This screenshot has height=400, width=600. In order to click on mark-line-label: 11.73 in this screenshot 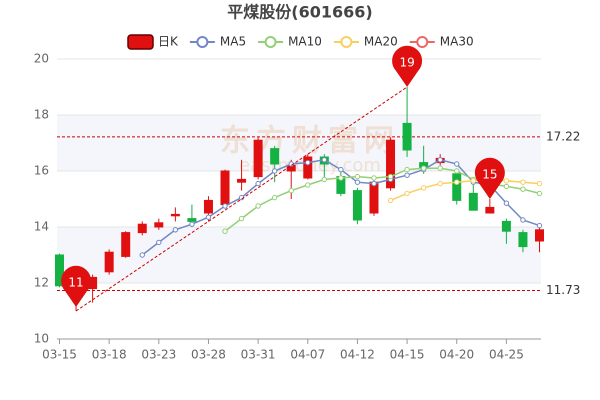, I will do `click(563, 290)`.